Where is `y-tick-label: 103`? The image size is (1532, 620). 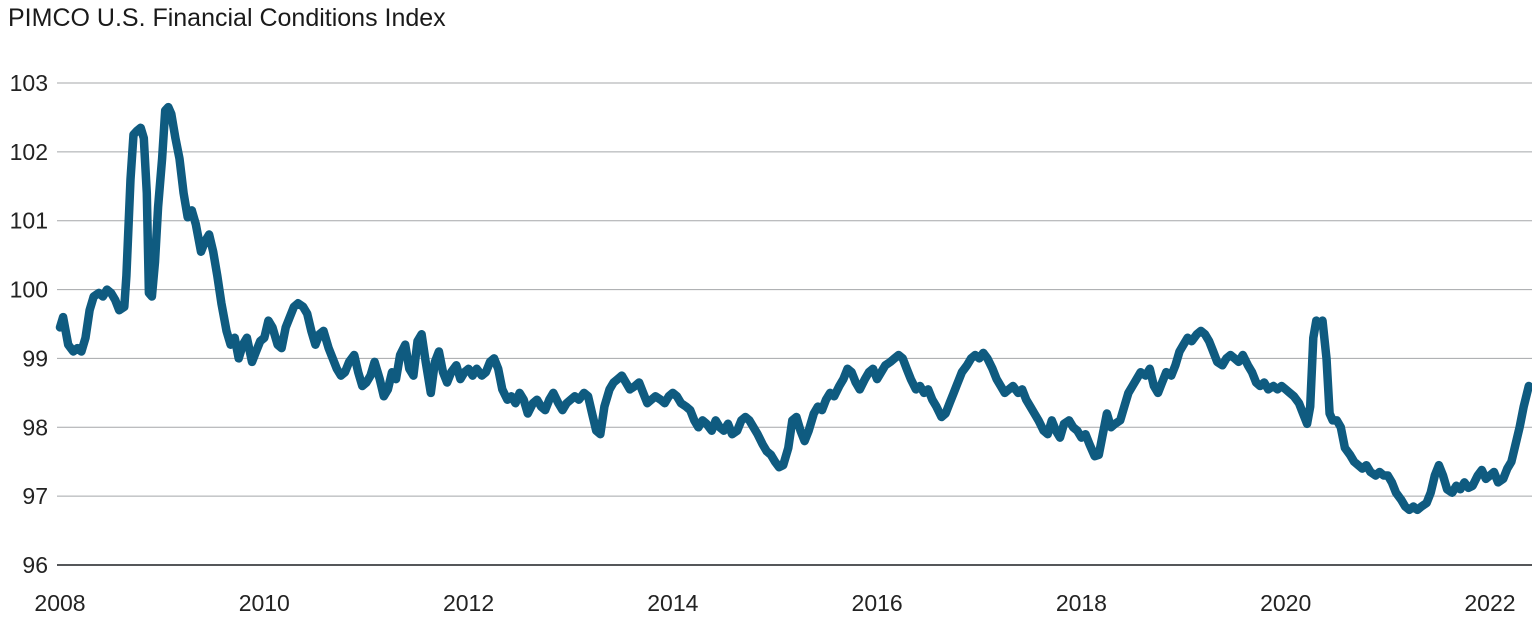
y-tick-label: 103 is located at coordinates (29, 83).